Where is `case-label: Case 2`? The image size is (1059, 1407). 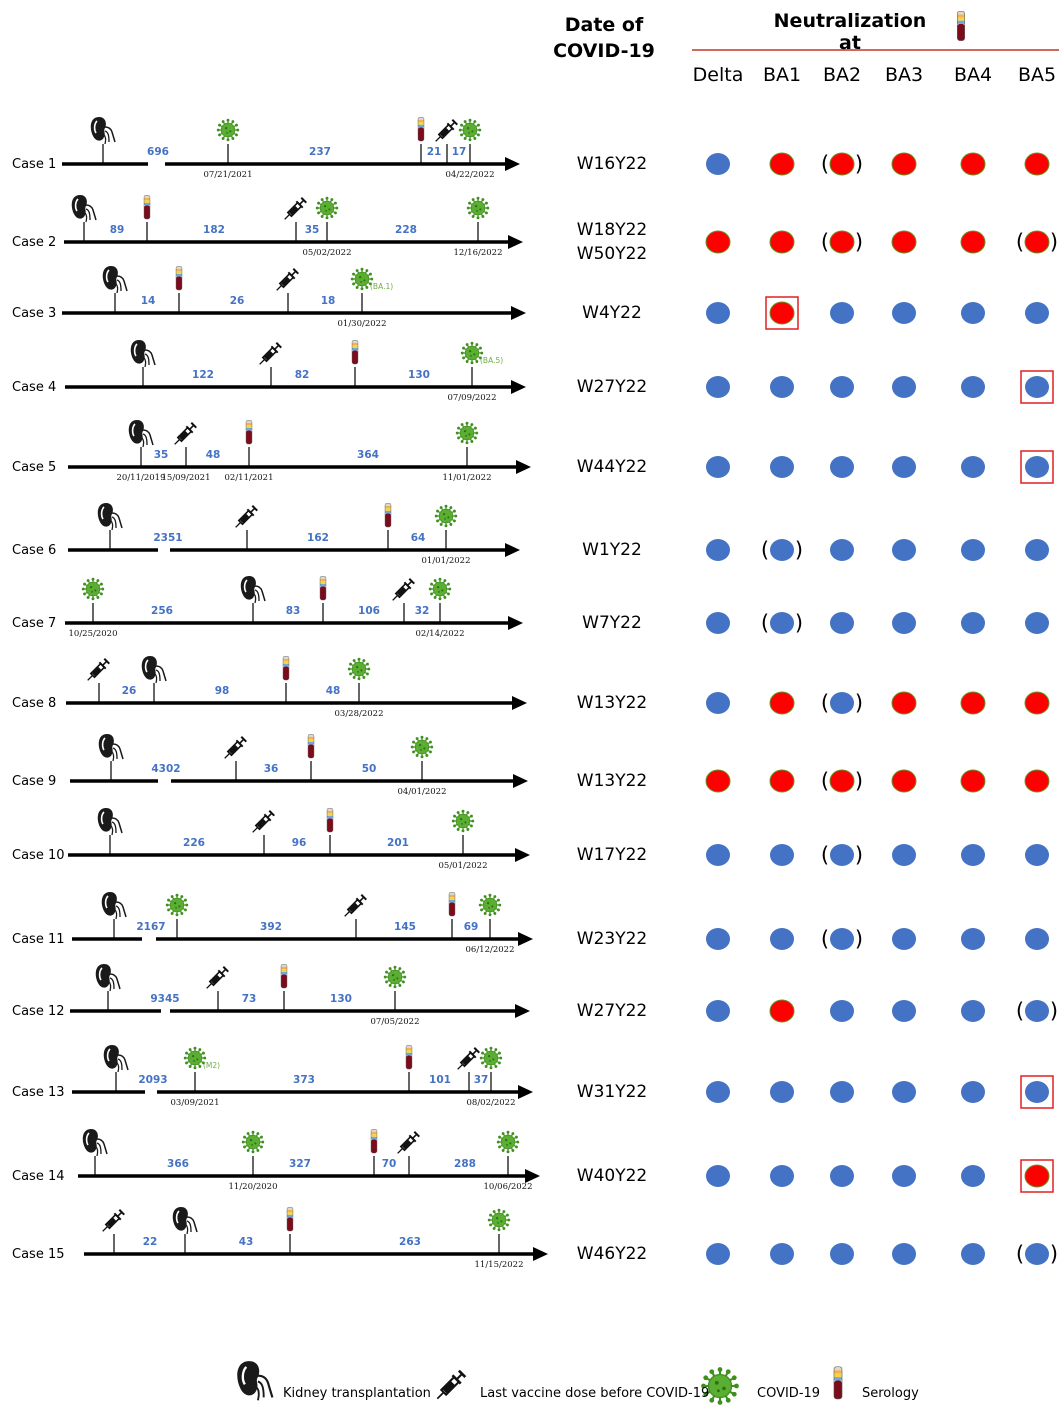
case-label: Case 2 is located at coordinates (34, 242).